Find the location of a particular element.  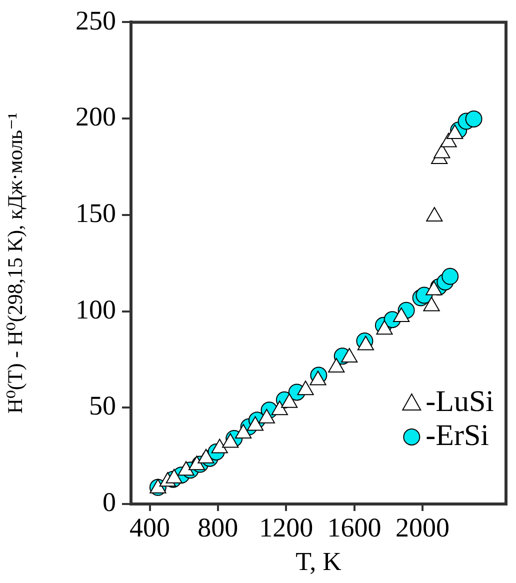

y-tick-label: 250 is located at coordinates (96, 20).